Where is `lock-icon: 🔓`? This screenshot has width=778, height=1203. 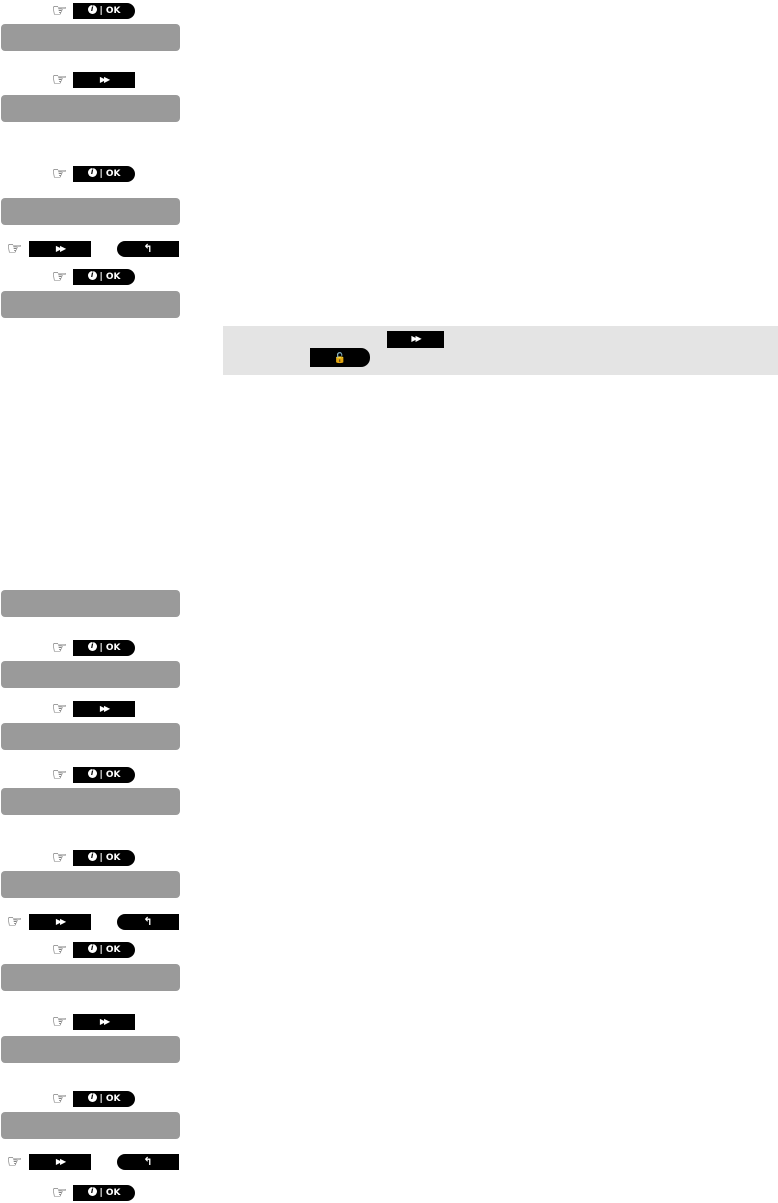 lock-icon: 🔓 is located at coordinates (340, 358).